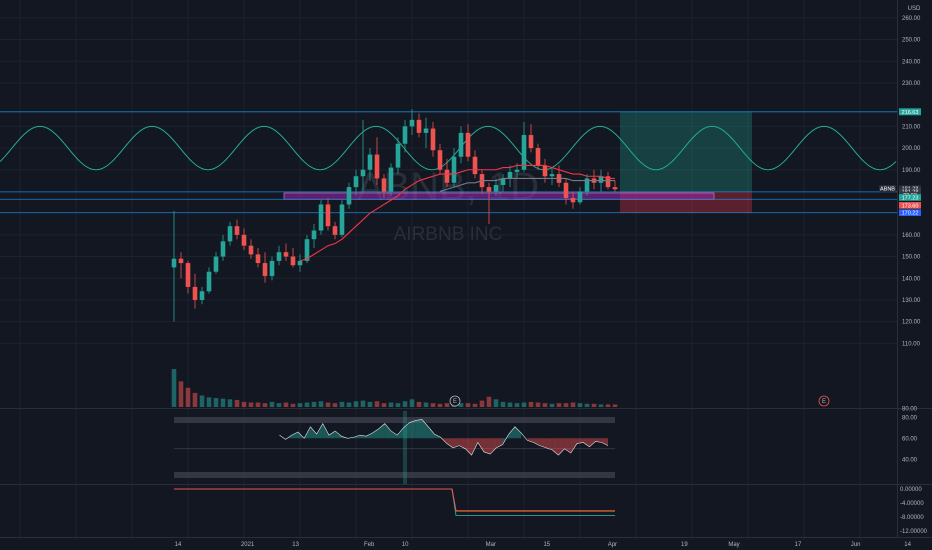 The image size is (932, 550). I want to click on oscillator-lower-band, so click(394, 475).